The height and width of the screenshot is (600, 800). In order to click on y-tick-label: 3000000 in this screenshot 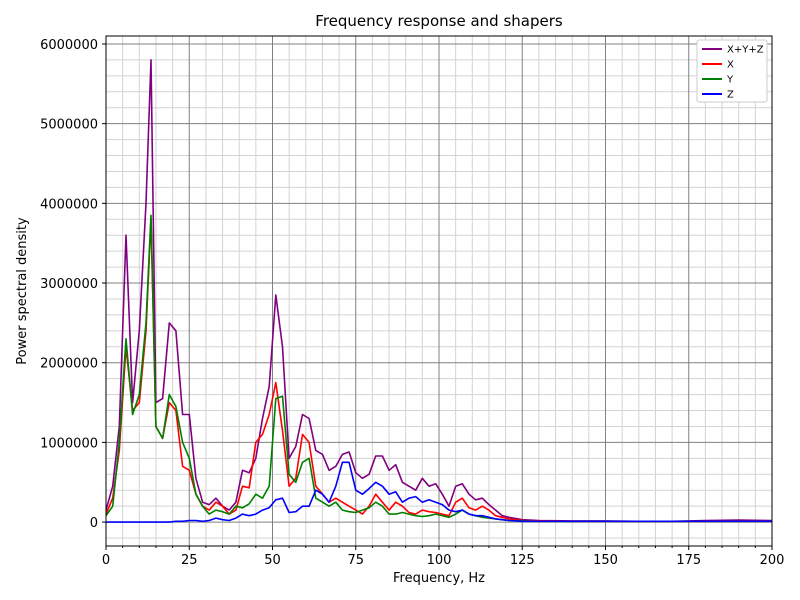, I will do `click(69, 284)`.